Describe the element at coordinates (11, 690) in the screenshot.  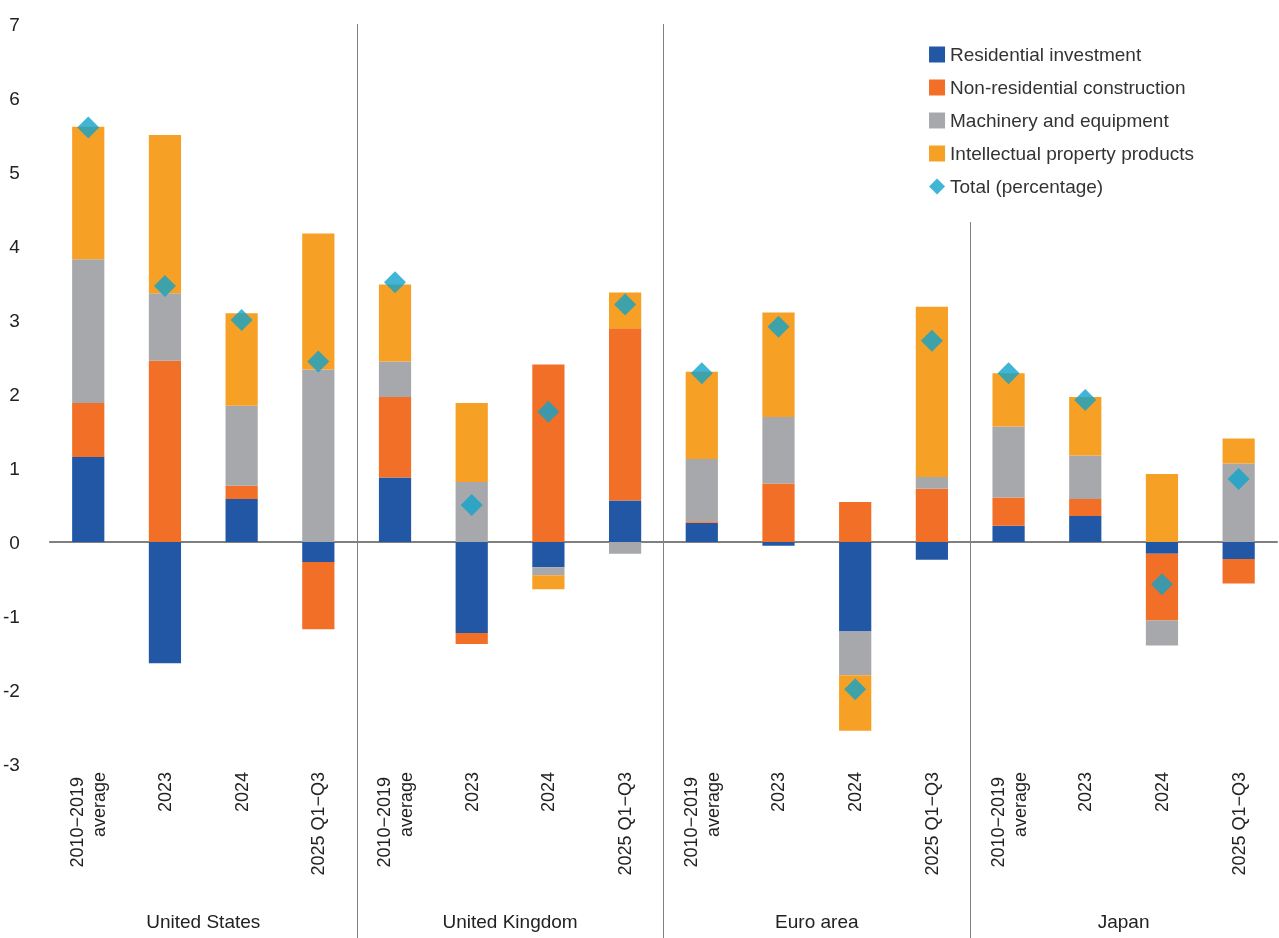
I see `y-tick-label: -2` at that location.